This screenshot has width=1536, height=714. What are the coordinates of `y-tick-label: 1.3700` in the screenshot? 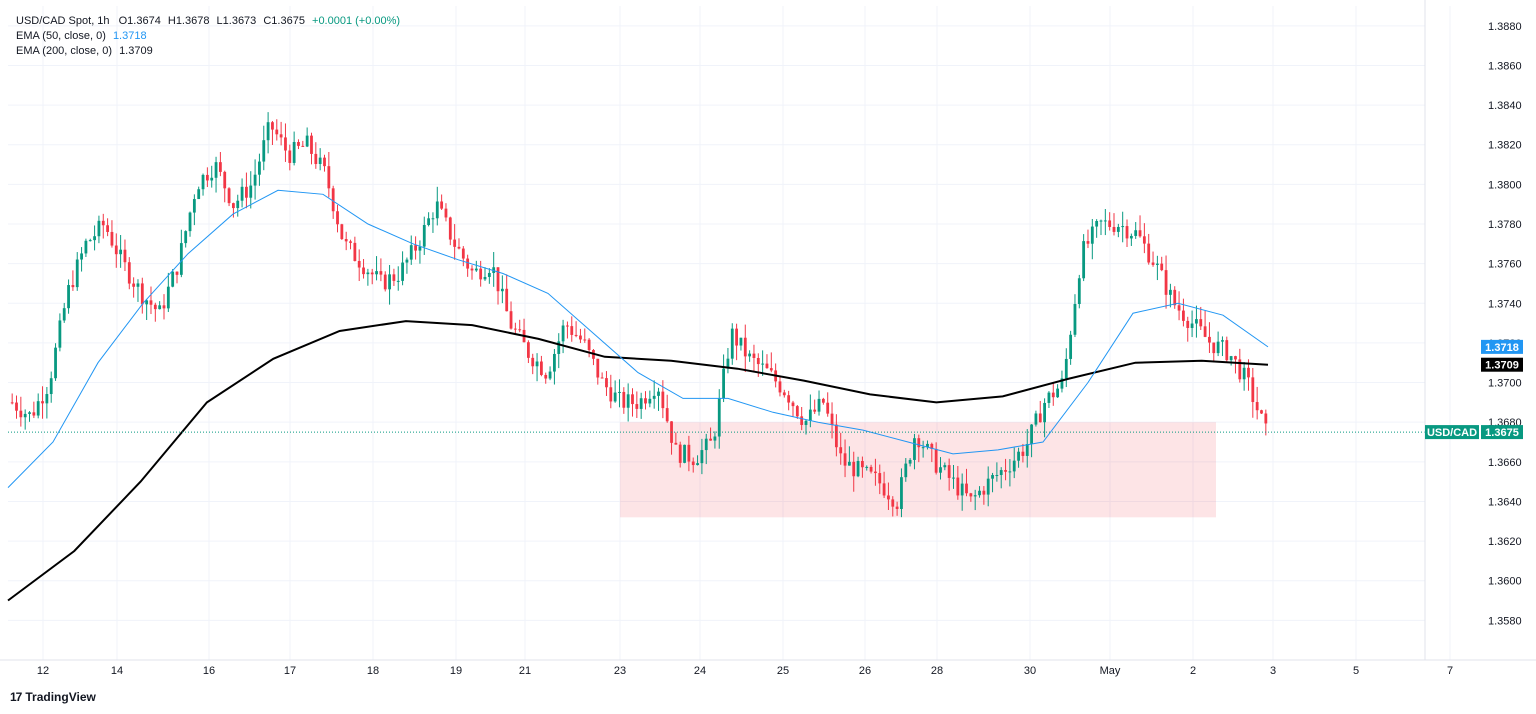 It's located at (1505, 384).